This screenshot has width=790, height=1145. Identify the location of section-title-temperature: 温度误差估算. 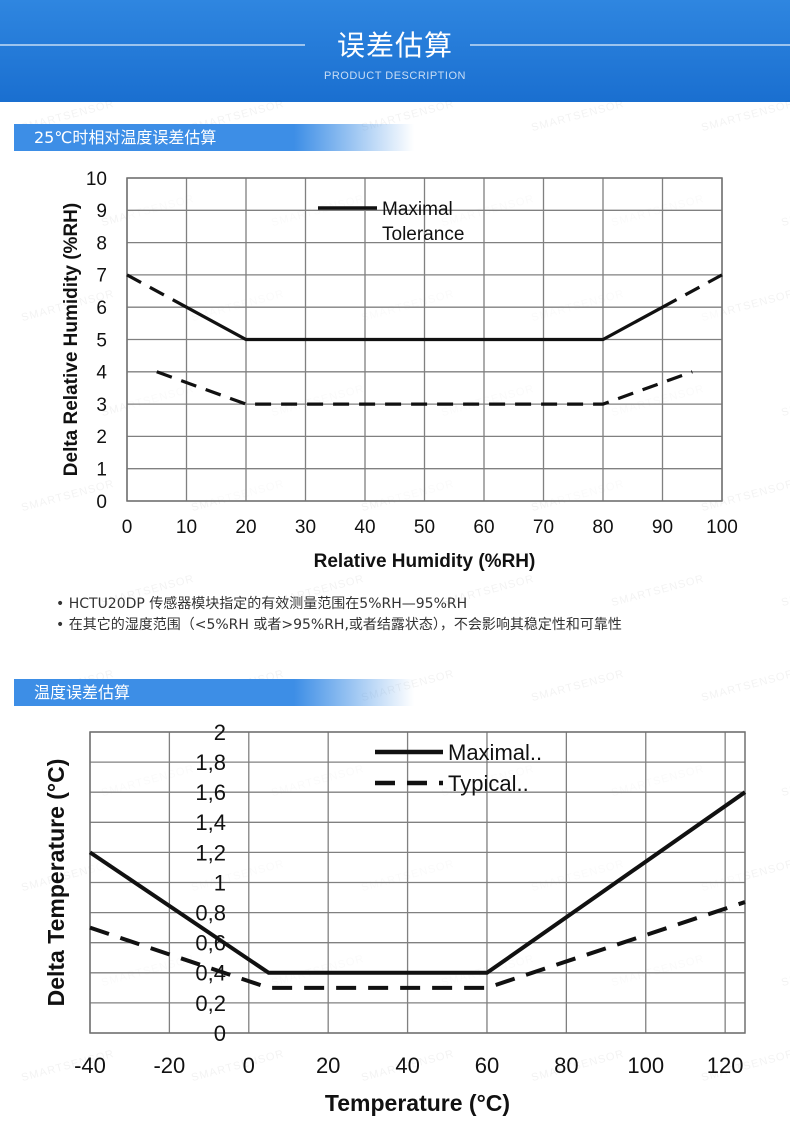
(214, 692).